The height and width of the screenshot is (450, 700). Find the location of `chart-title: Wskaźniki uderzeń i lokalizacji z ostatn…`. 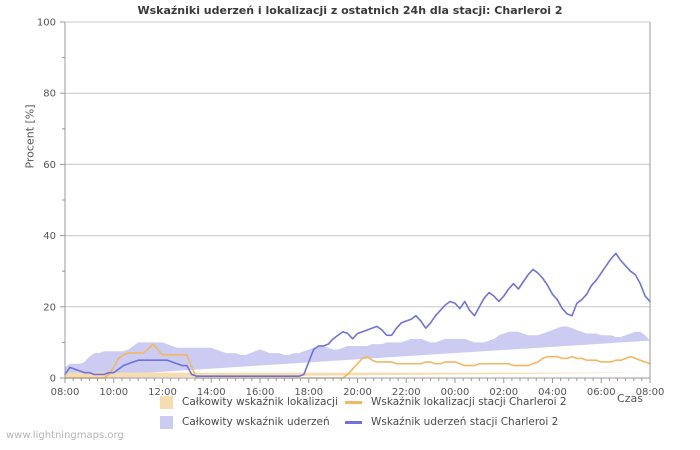

chart-title: Wskaźniki uderzeń i lokalizacji z ostatn… is located at coordinates (350, 10).